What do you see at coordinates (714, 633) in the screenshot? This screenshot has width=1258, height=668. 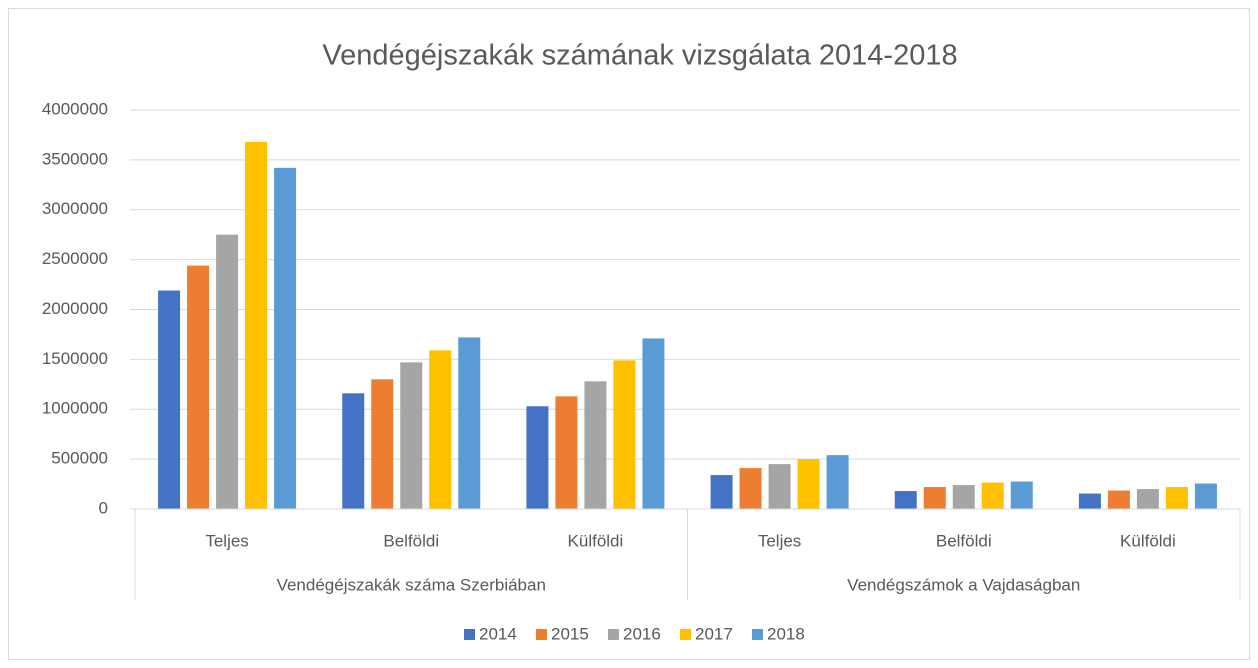 I see `legend-label: 2017` at bounding box center [714, 633].